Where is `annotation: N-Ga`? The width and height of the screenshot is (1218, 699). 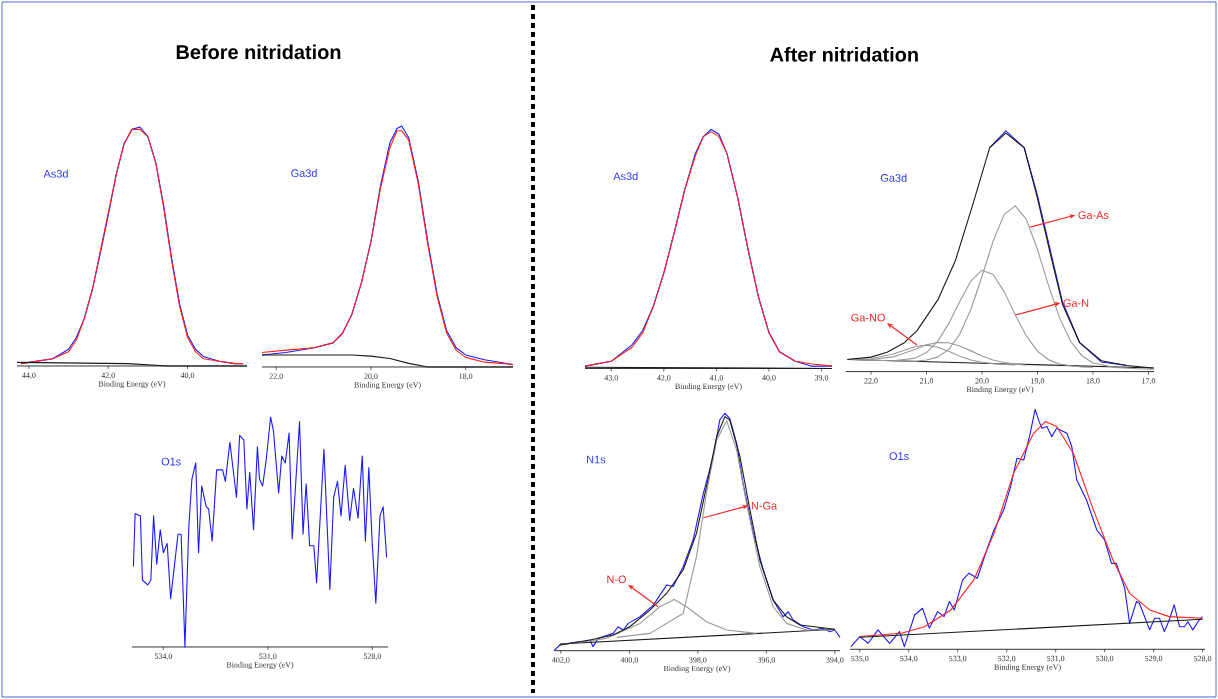 annotation: N-Ga is located at coordinates (764, 505).